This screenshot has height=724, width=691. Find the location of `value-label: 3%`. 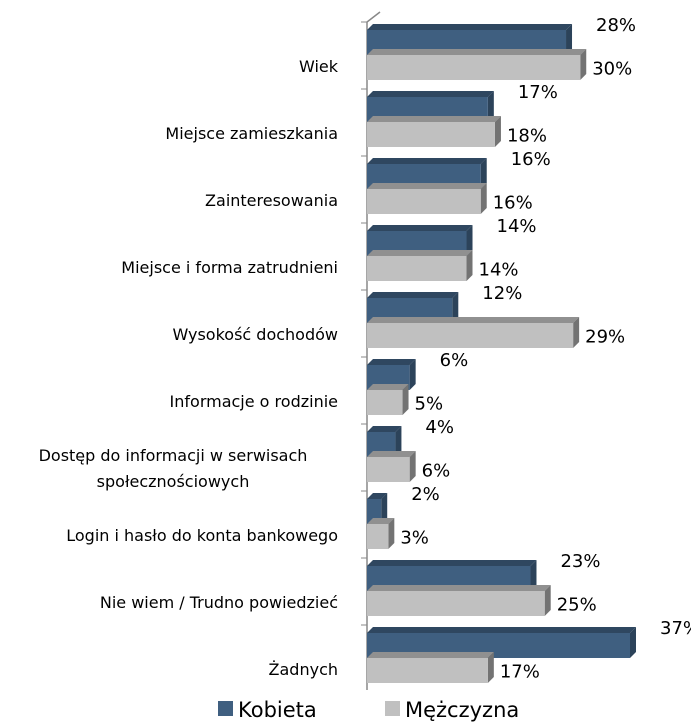

value-label: 3% is located at coordinates (414, 538).